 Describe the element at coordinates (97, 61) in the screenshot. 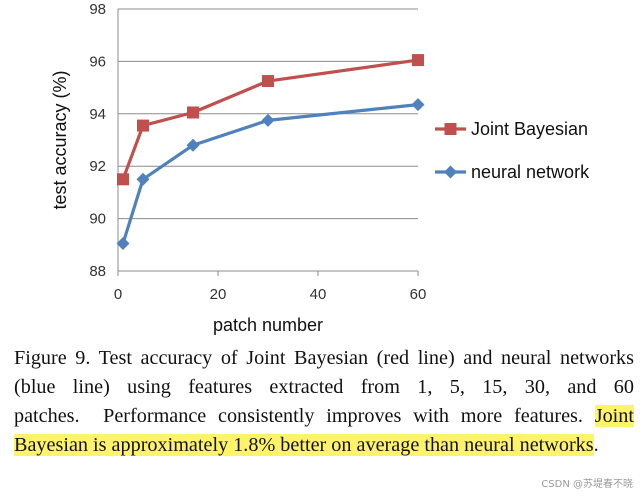

I see `y-tick-label: 96` at that location.